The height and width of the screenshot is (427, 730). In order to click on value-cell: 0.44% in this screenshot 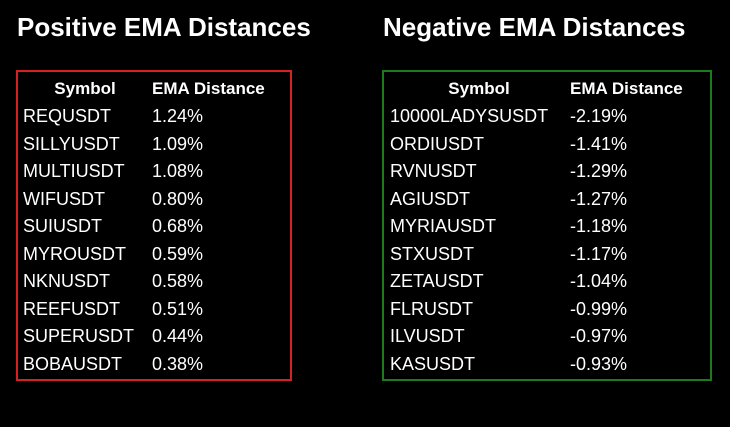, I will do `click(178, 336)`.